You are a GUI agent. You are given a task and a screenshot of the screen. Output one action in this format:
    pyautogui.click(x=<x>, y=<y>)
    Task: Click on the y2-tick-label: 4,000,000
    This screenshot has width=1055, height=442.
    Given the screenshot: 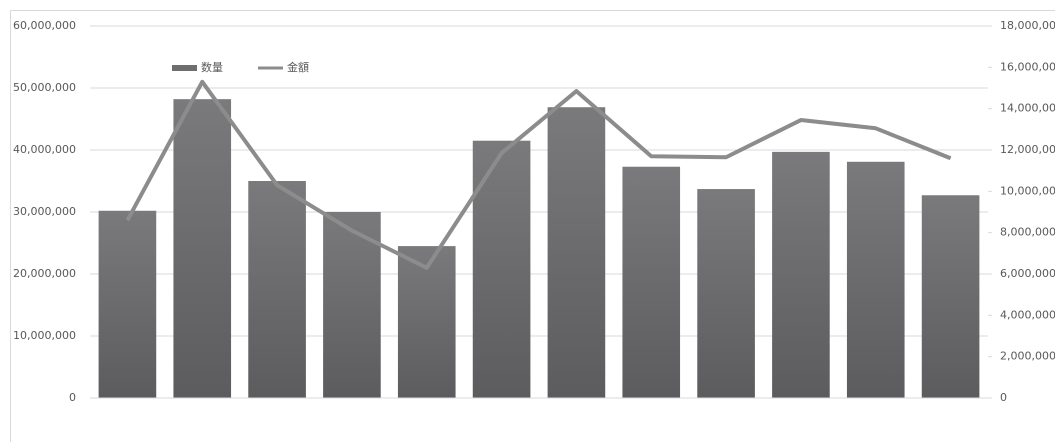 What is the action you would take?
    pyautogui.click(x=1027, y=314)
    